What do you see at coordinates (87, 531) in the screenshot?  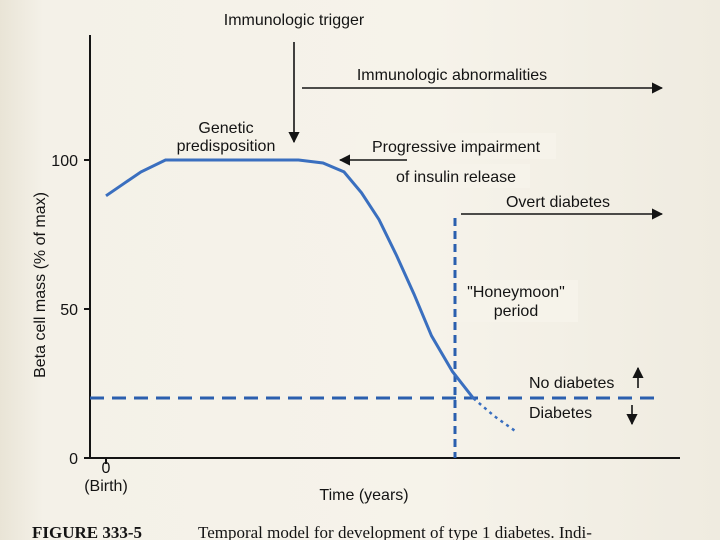 I see `figure-caption-label: FIGURE 333-5` at bounding box center [87, 531].